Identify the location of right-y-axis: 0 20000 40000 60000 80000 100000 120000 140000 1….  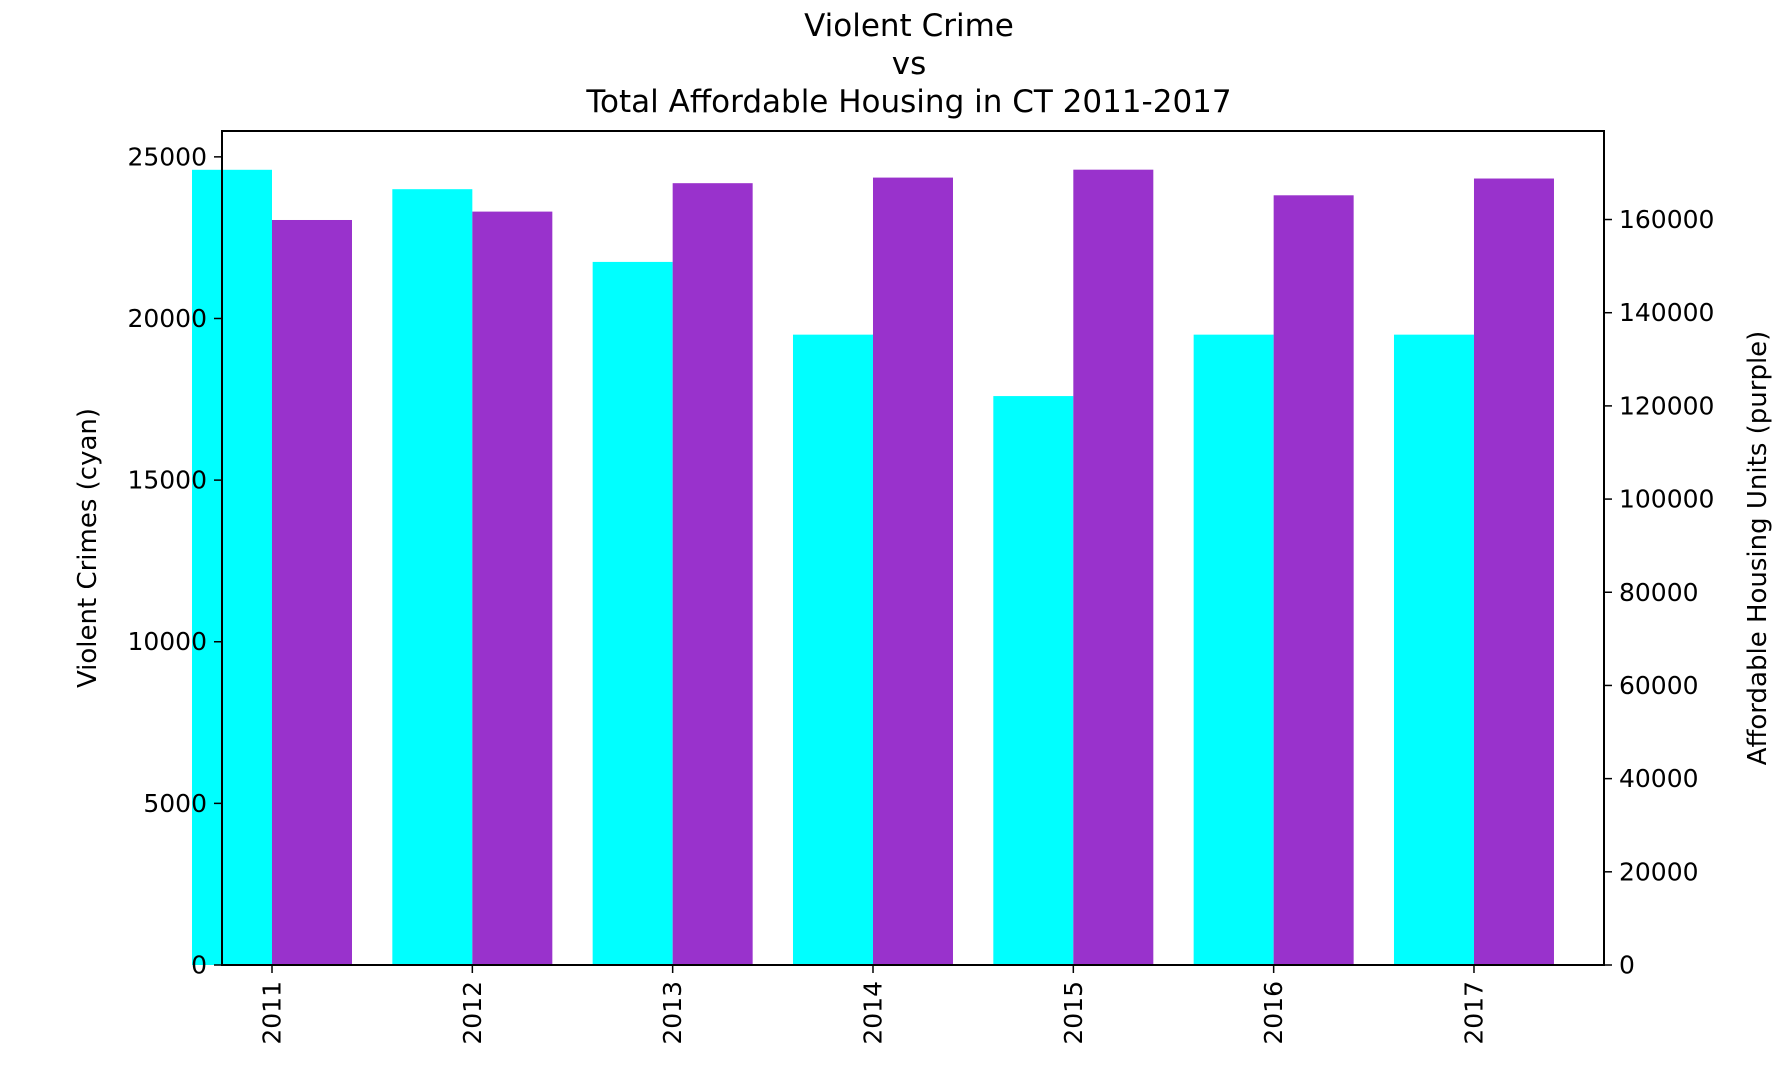
(1659, 592).